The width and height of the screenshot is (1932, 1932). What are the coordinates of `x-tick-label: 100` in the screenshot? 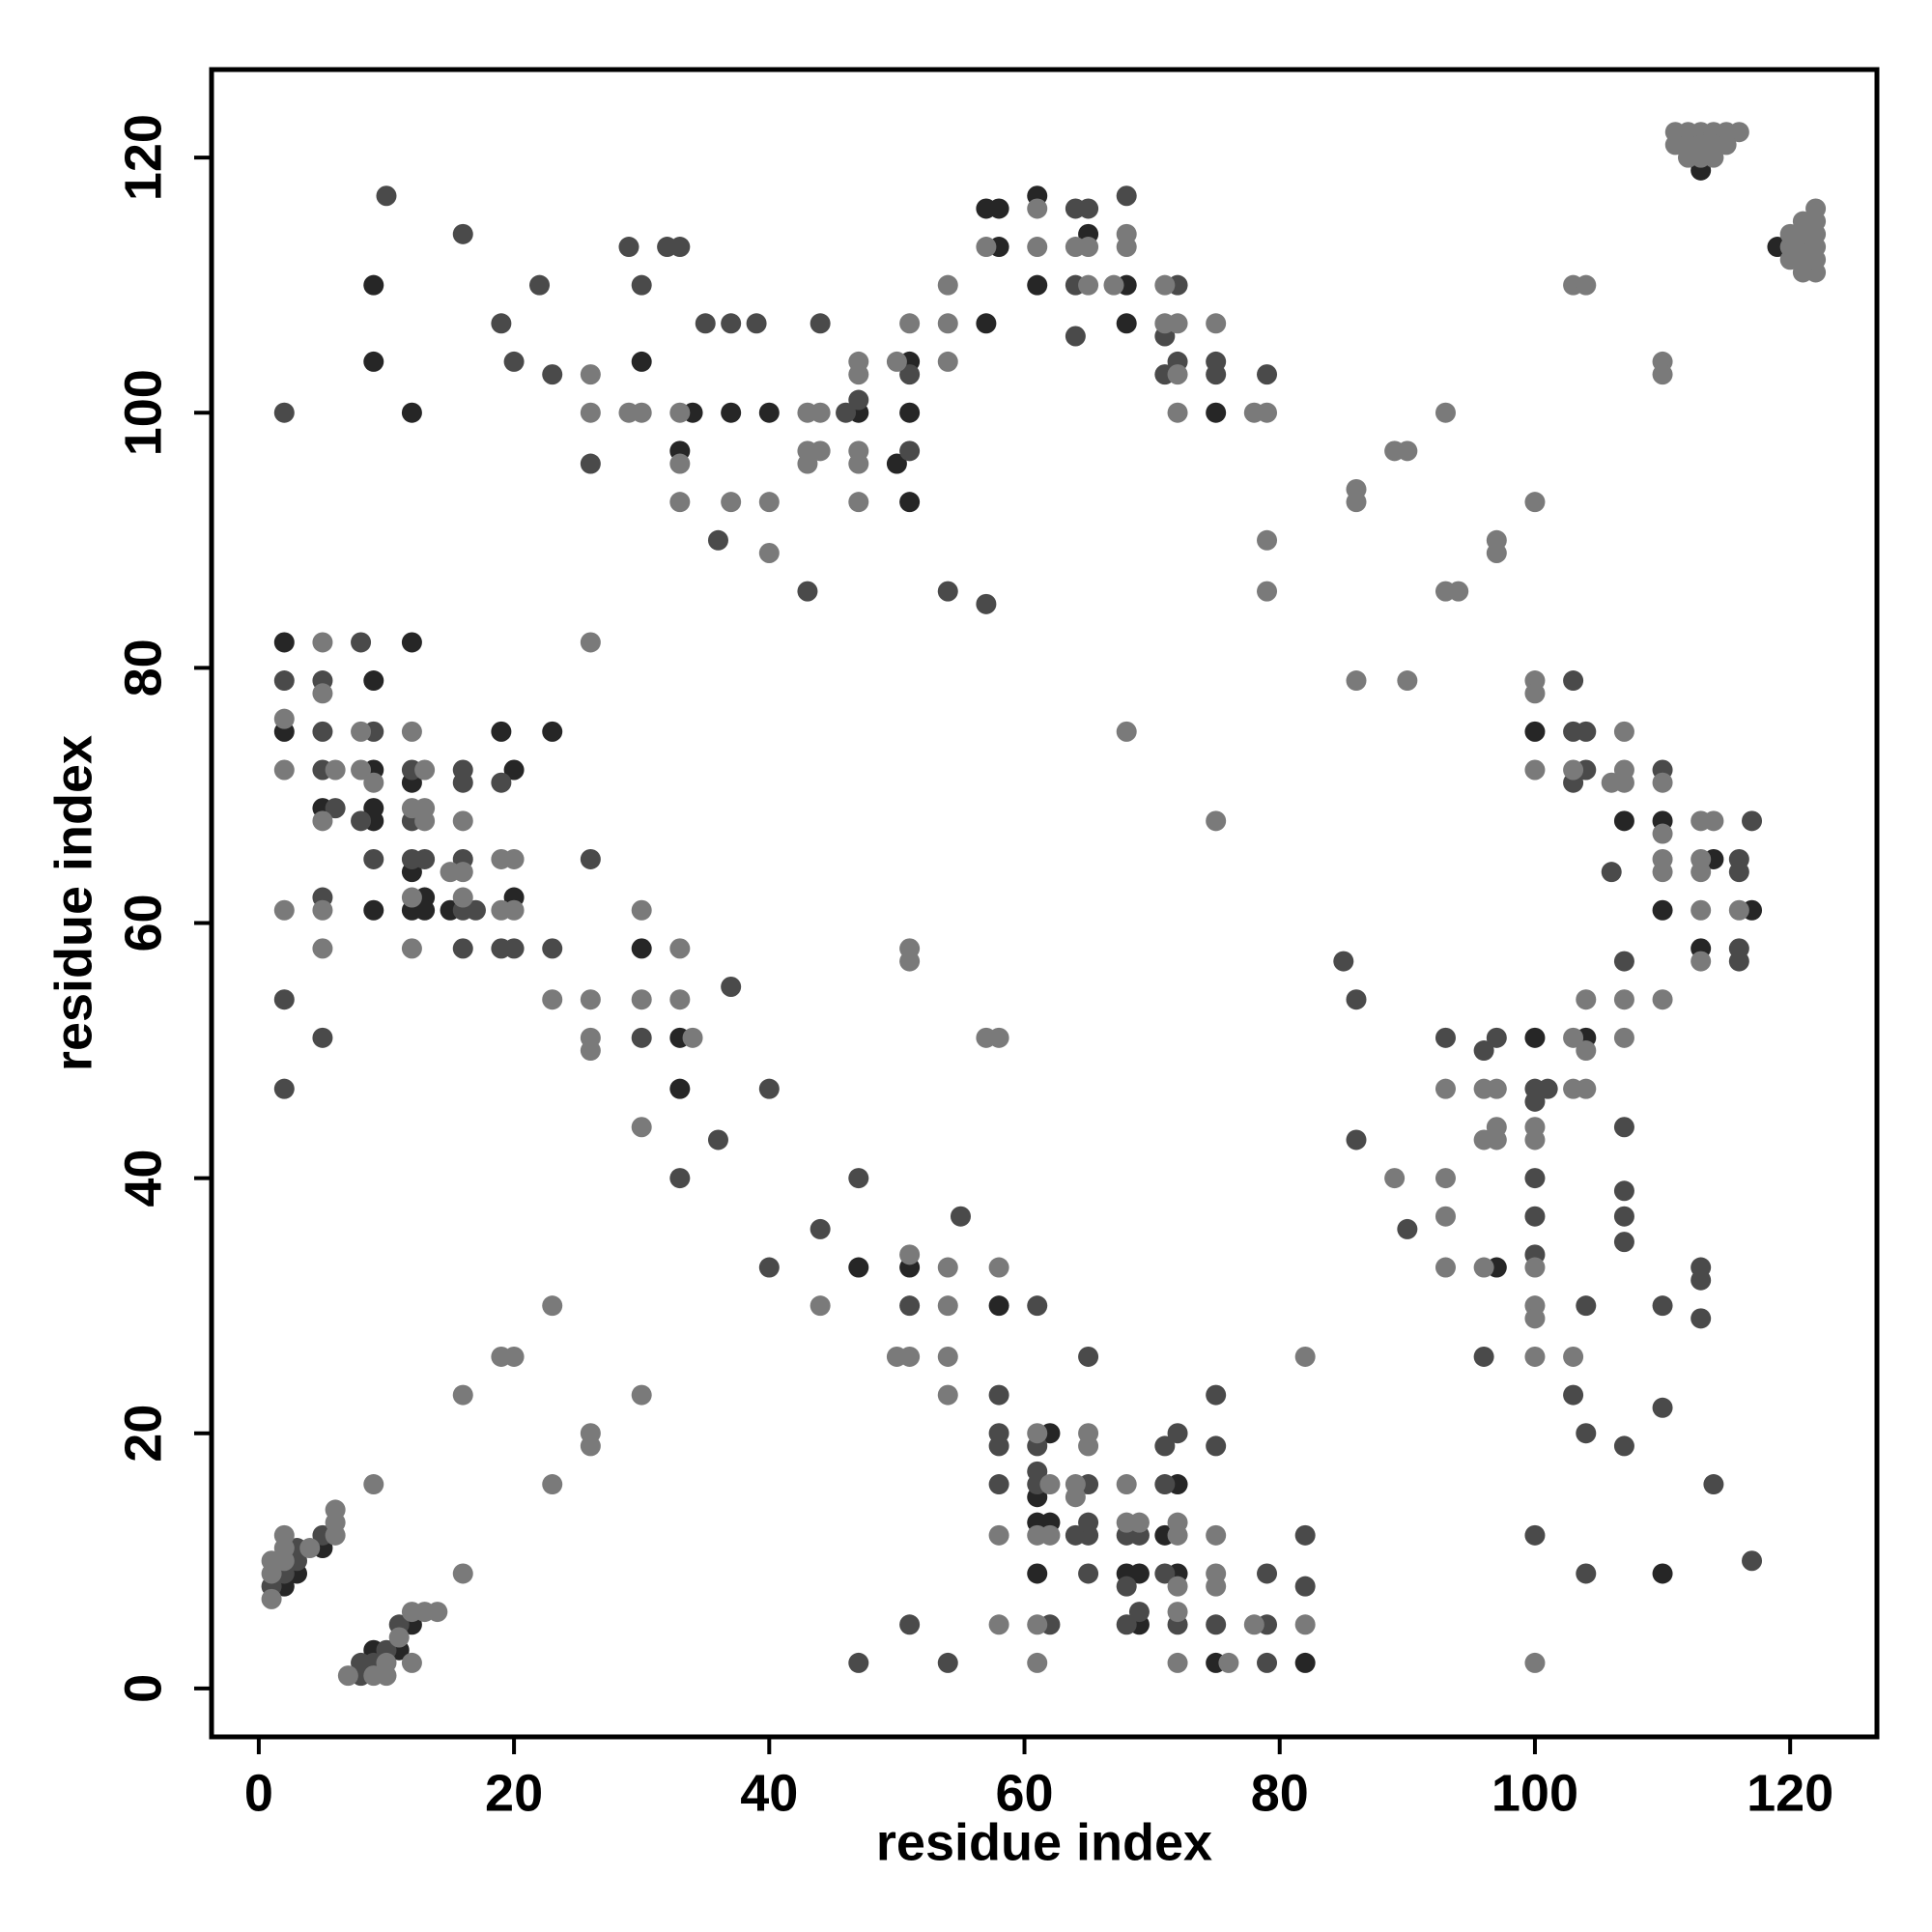 It's located at (1535, 1793).